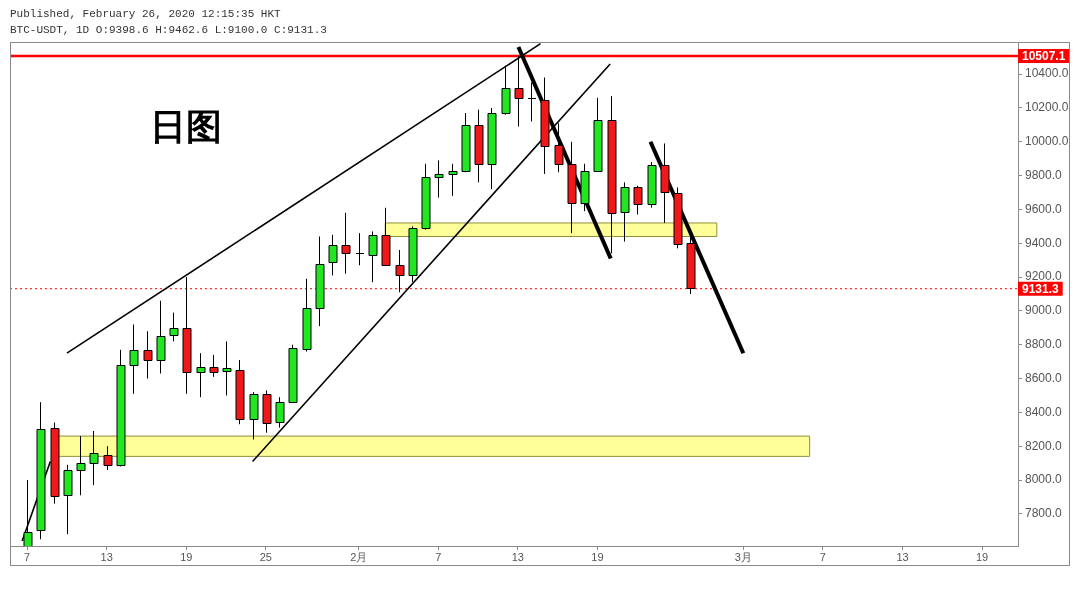  What do you see at coordinates (1044, 55) in the screenshot?
I see `ref-line-label: 10507.1` at bounding box center [1044, 55].